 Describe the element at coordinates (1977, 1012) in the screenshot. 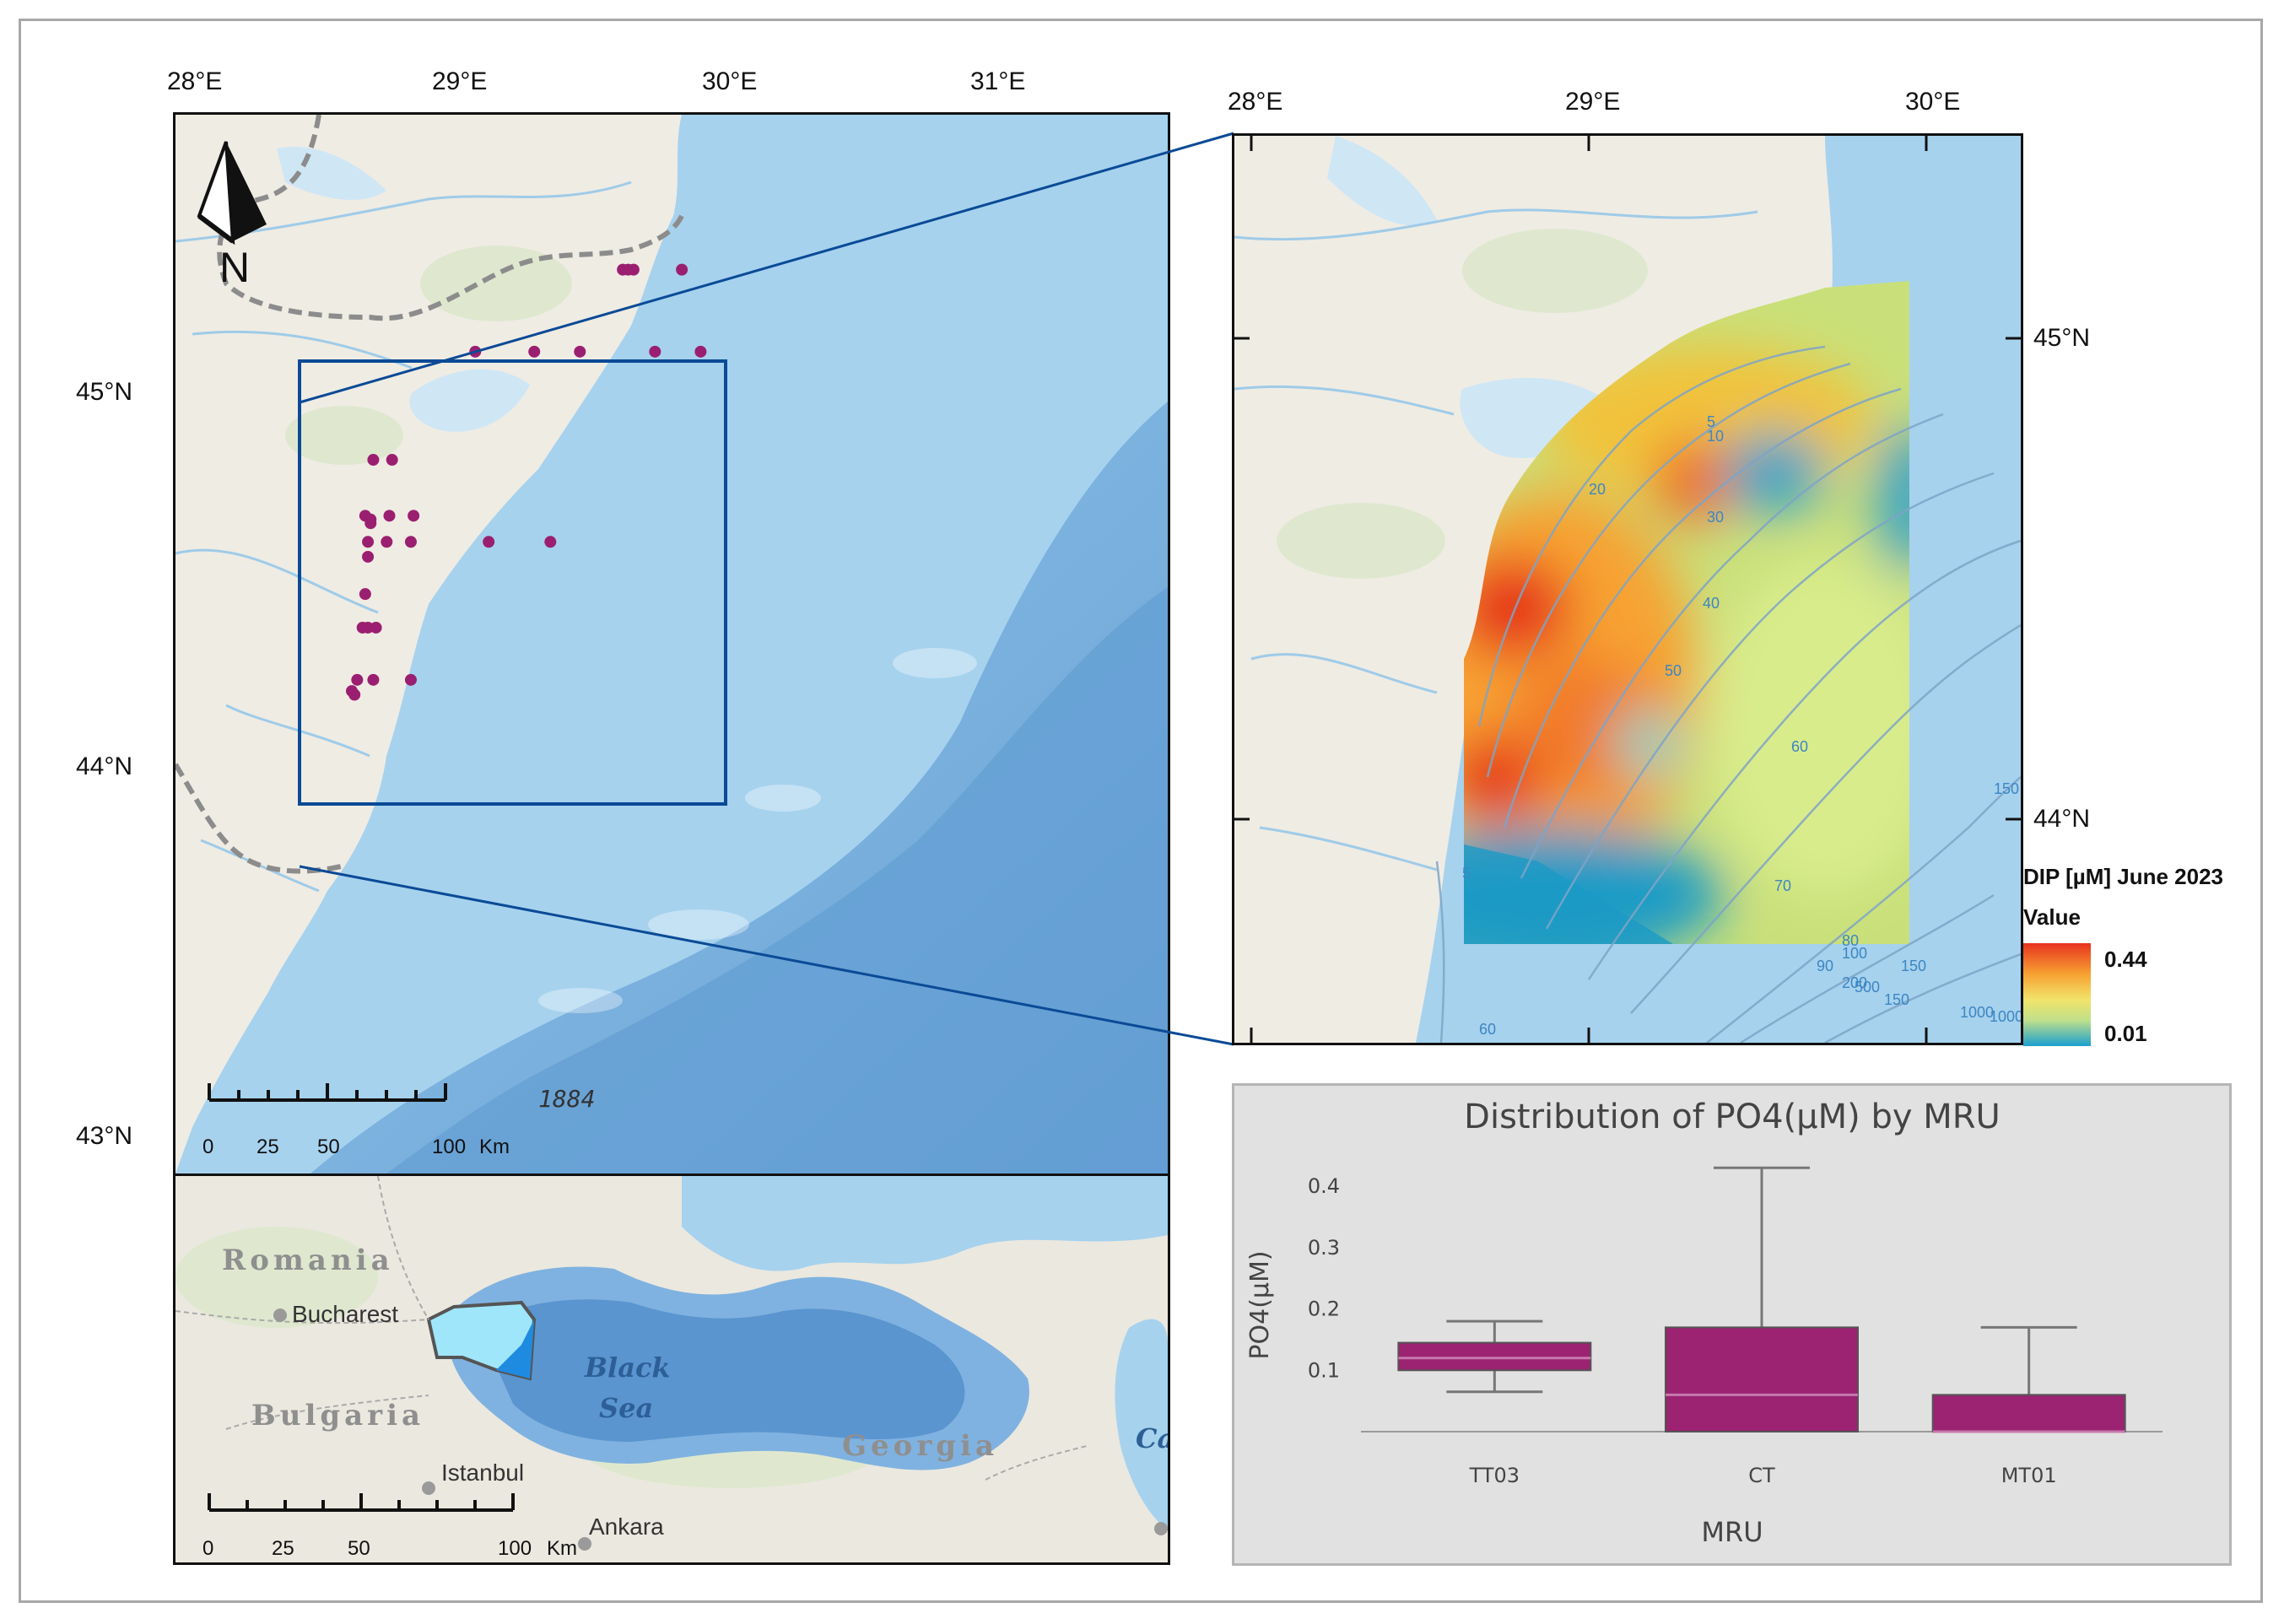

I see `contour-label: 1000` at that location.